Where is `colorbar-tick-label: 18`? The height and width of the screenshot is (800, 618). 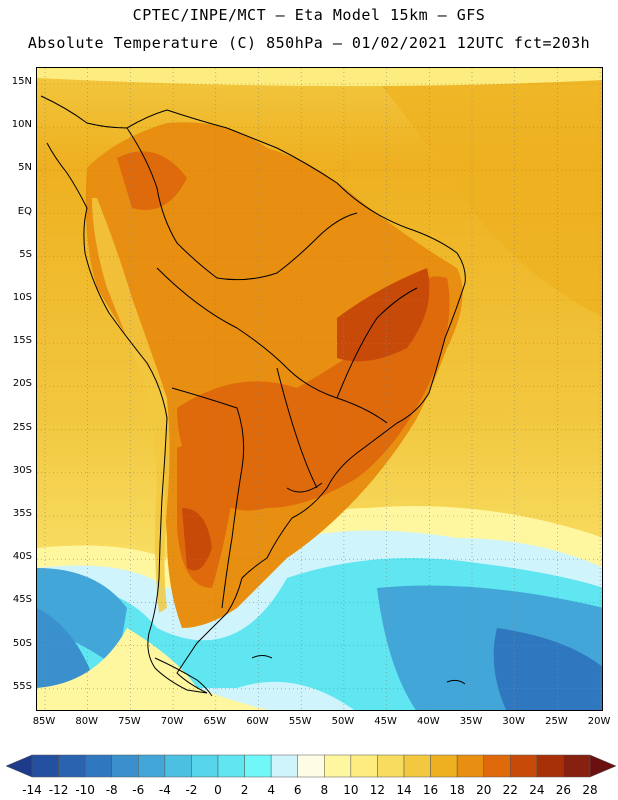 colorbar-tick-label: 18 is located at coordinates (457, 790).